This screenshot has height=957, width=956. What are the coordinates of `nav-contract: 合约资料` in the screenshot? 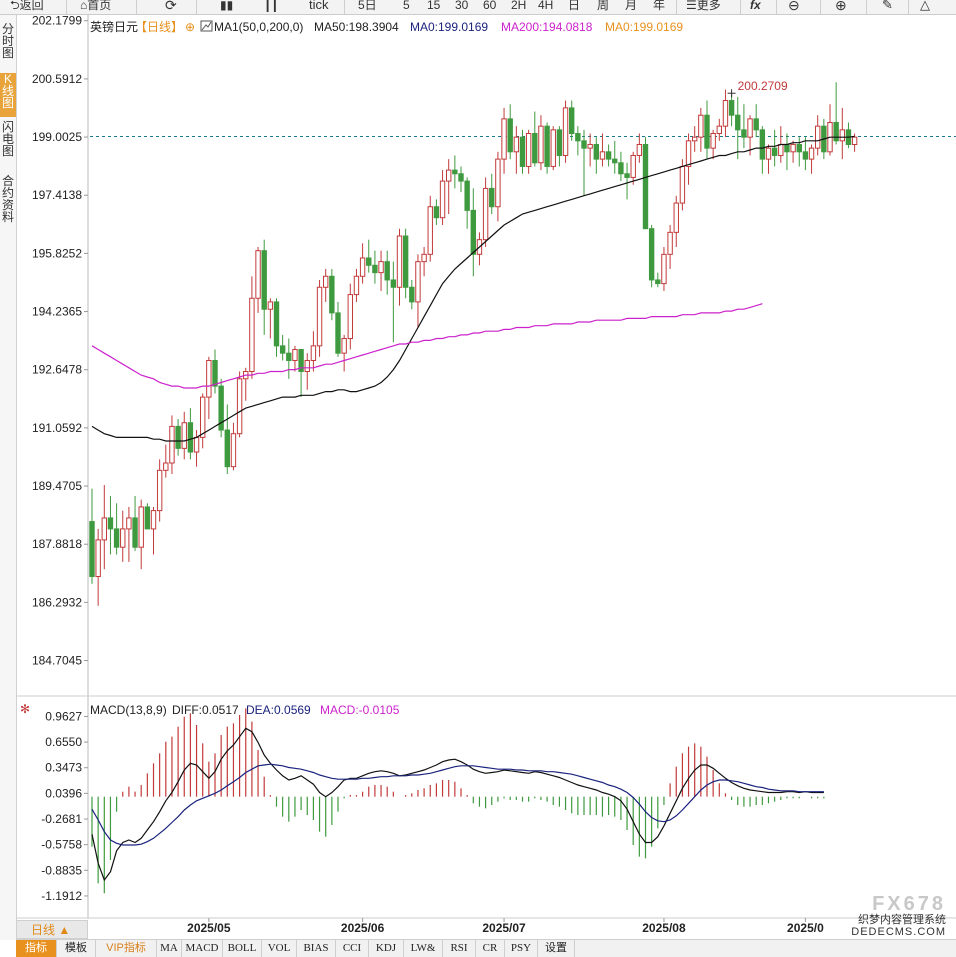 It's located at (7, 199).